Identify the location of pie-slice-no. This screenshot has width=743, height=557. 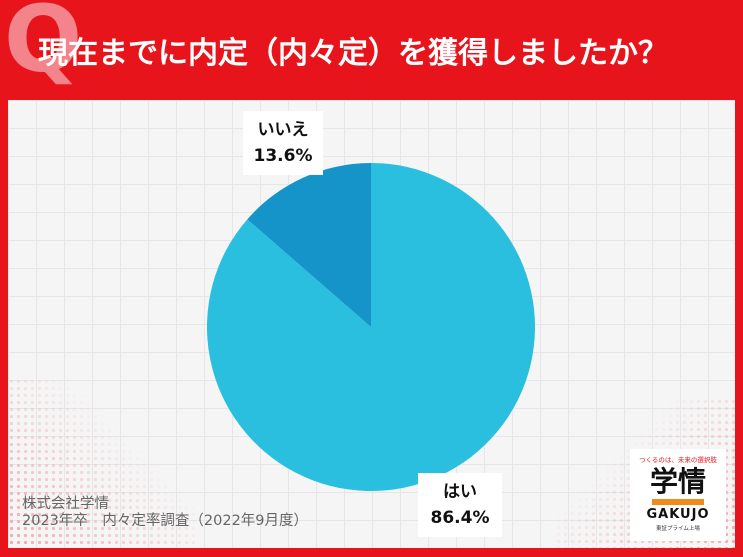
(309, 245).